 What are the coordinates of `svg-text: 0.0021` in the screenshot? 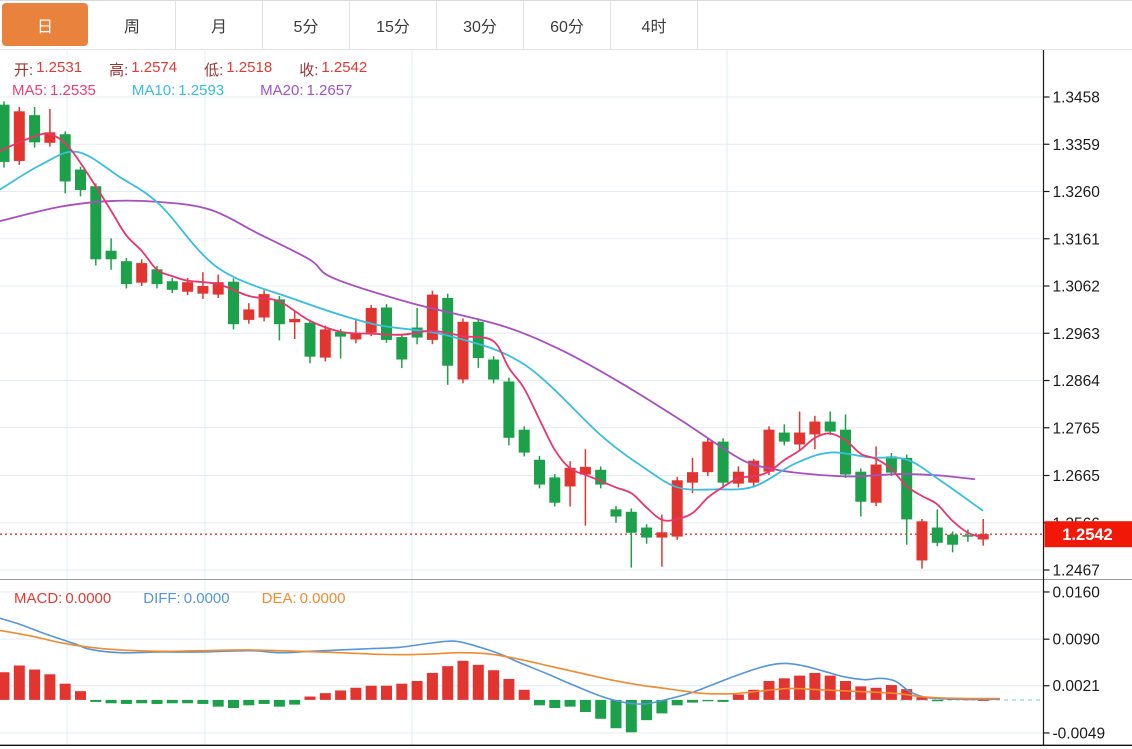 It's located at (1076, 686).